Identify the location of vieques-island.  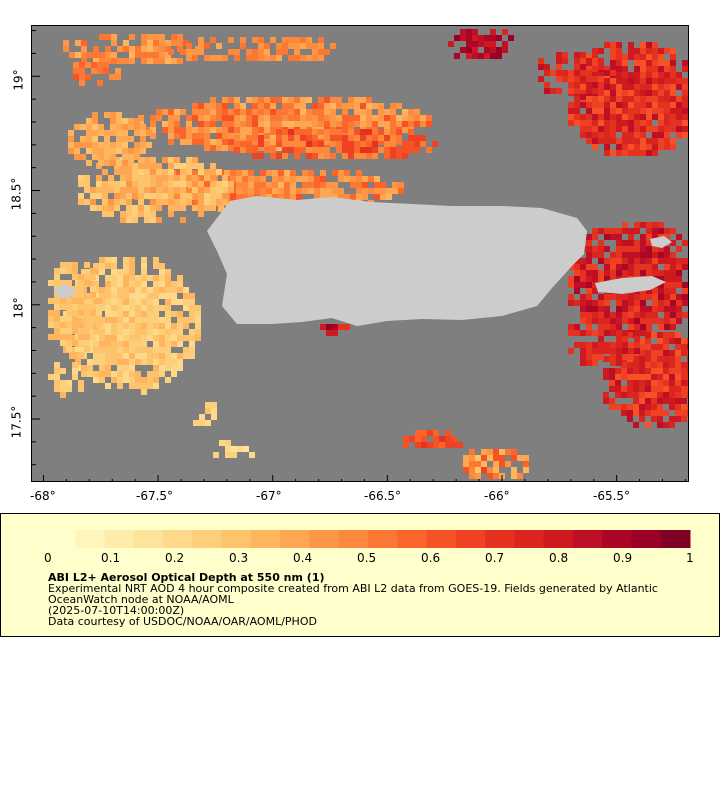
(630, 285).